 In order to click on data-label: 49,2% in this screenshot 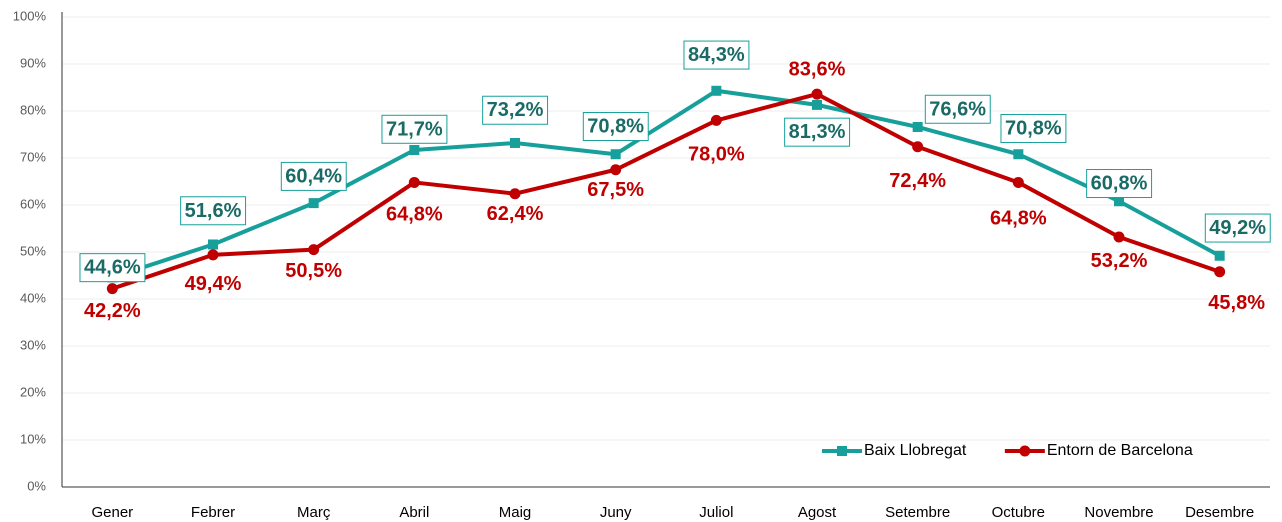, I will do `click(1237, 228)`.